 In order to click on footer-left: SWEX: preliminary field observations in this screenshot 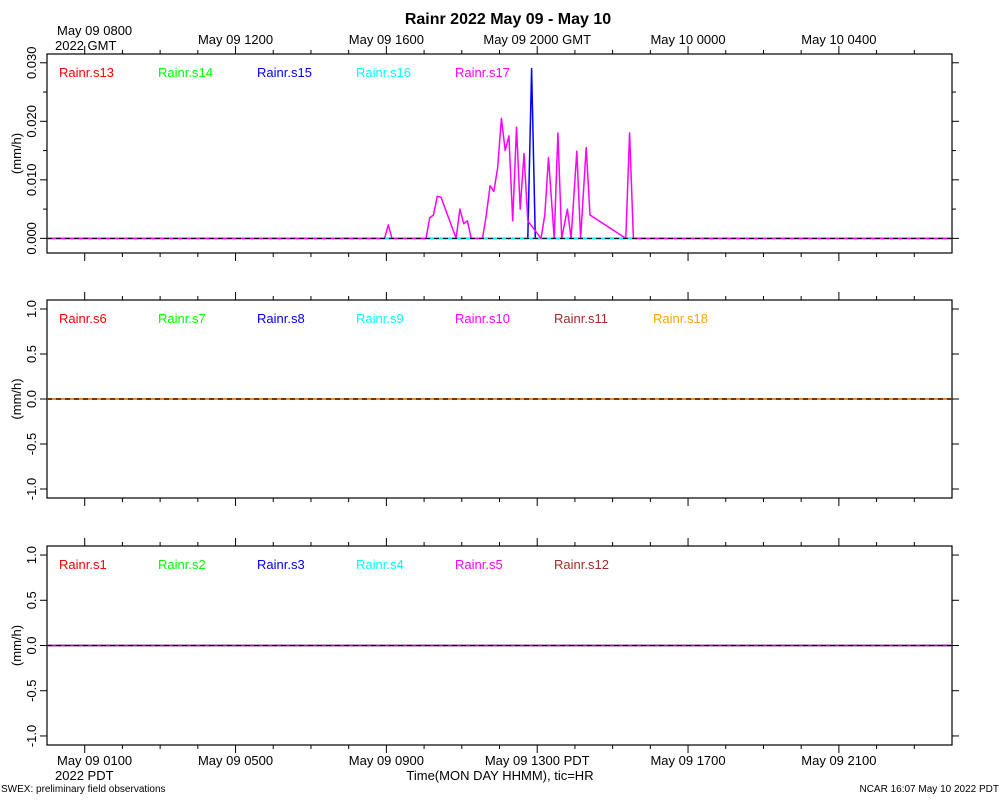, I will do `click(83, 789)`.